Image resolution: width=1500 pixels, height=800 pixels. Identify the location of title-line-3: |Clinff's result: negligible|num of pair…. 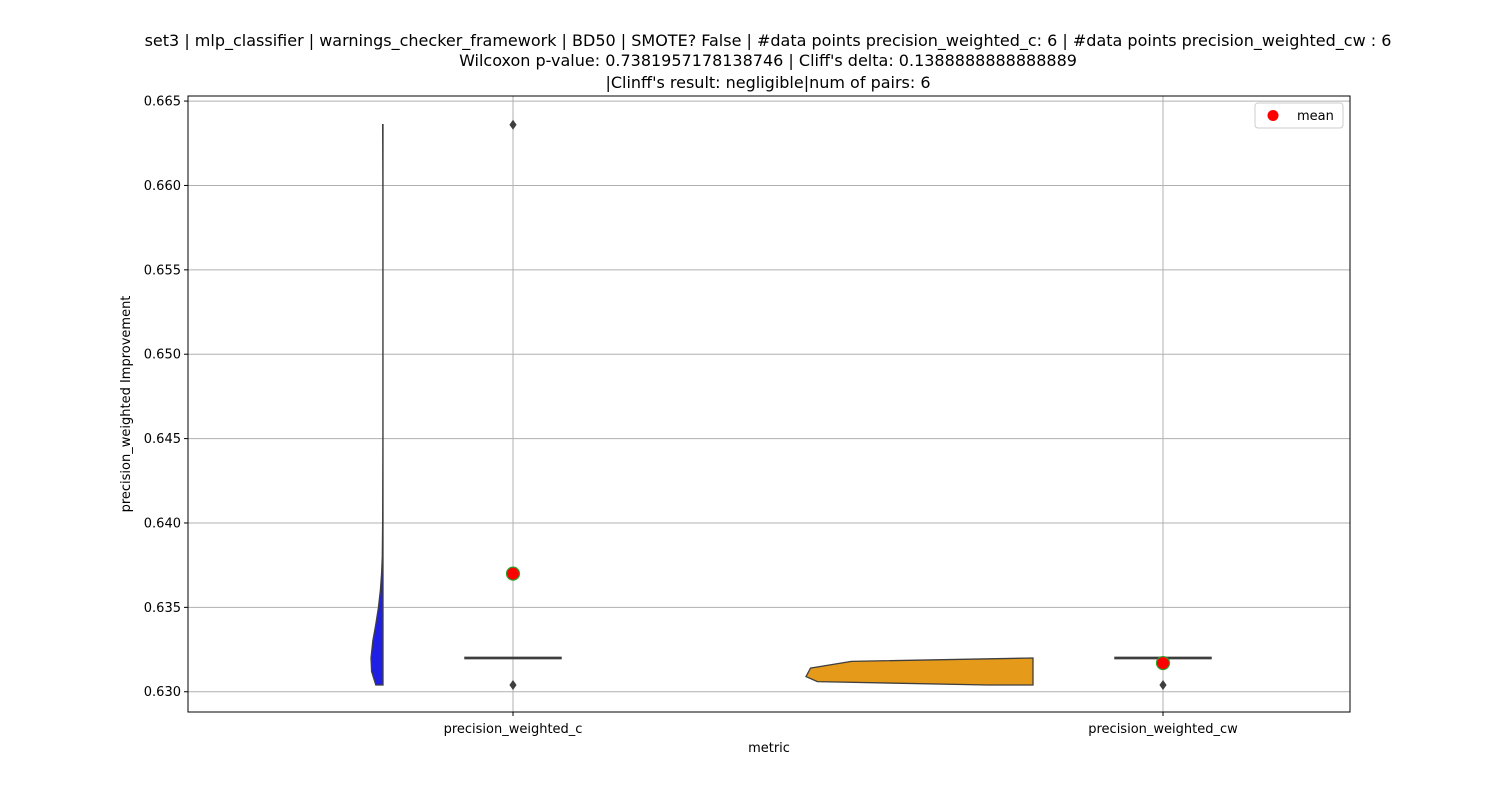
(767, 82).